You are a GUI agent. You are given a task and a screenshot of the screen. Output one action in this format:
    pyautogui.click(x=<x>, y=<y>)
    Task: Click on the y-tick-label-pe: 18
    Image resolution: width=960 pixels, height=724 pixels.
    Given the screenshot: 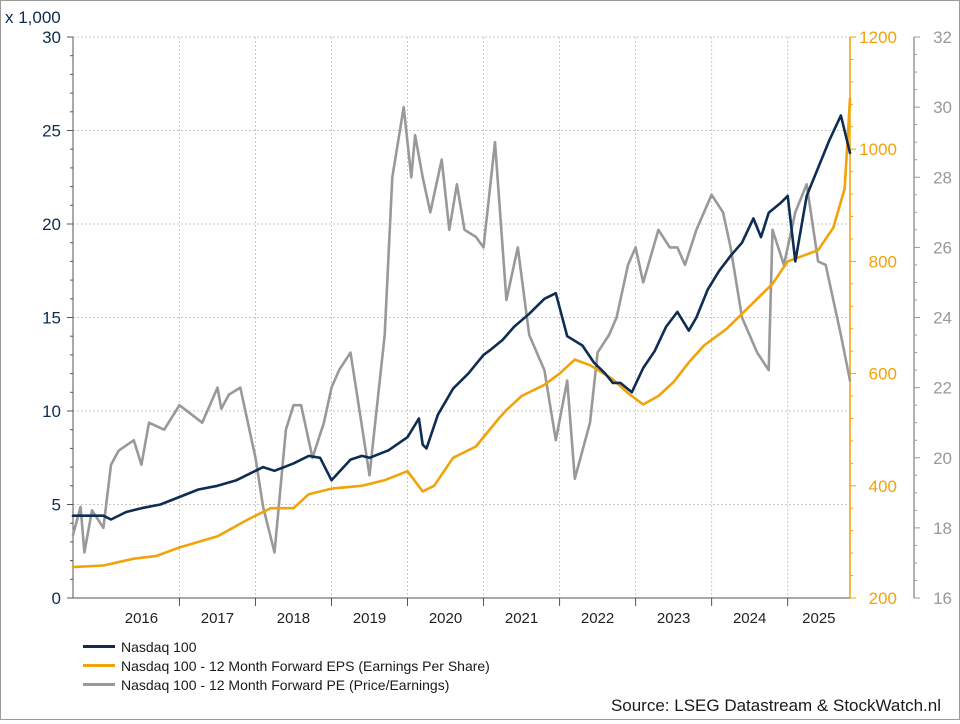 What is the action you would take?
    pyautogui.click(x=942, y=528)
    